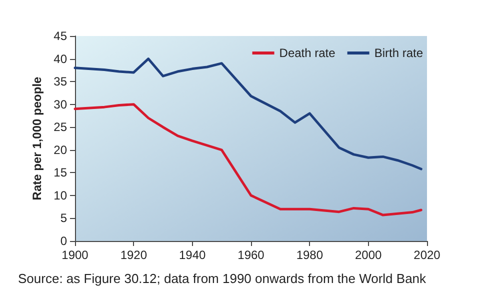 The width and height of the screenshot is (500, 302). What do you see at coordinates (310, 255) in the screenshot?
I see `x-tick-label: 1980` at bounding box center [310, 255].